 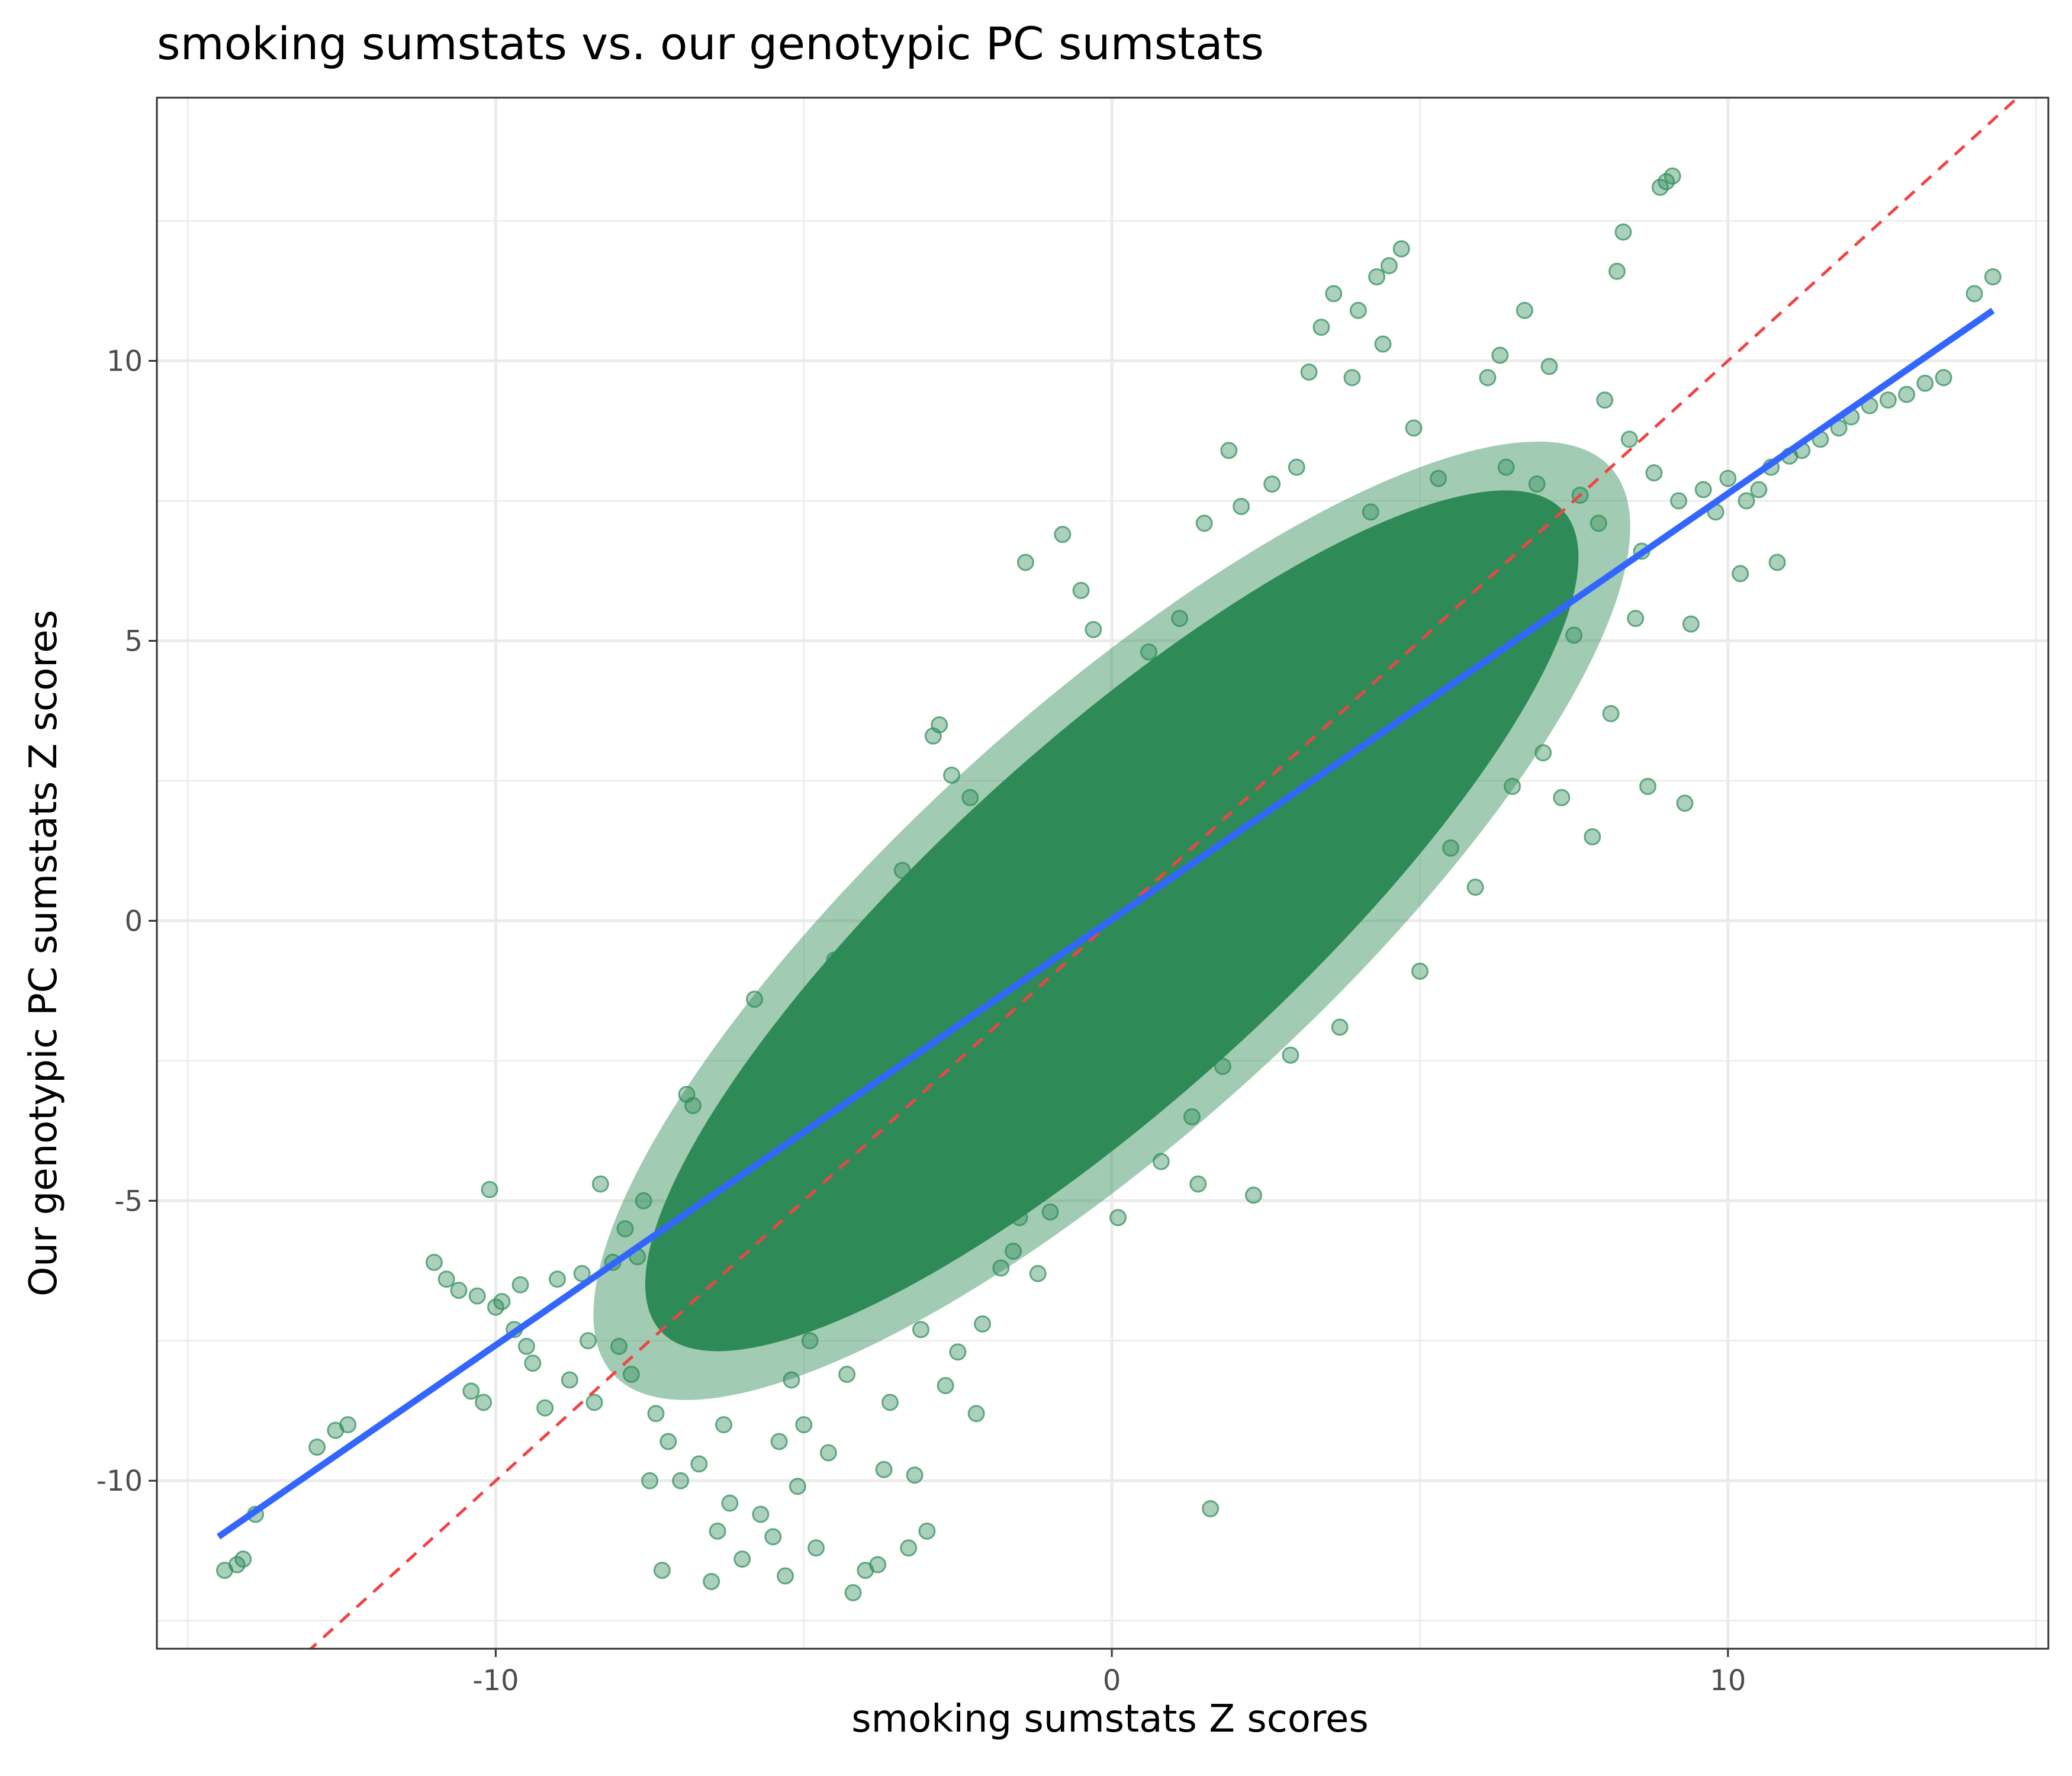 I want to click on x-axis-title: smoking sumstats Z scores, so click(x=1109, y=1719).